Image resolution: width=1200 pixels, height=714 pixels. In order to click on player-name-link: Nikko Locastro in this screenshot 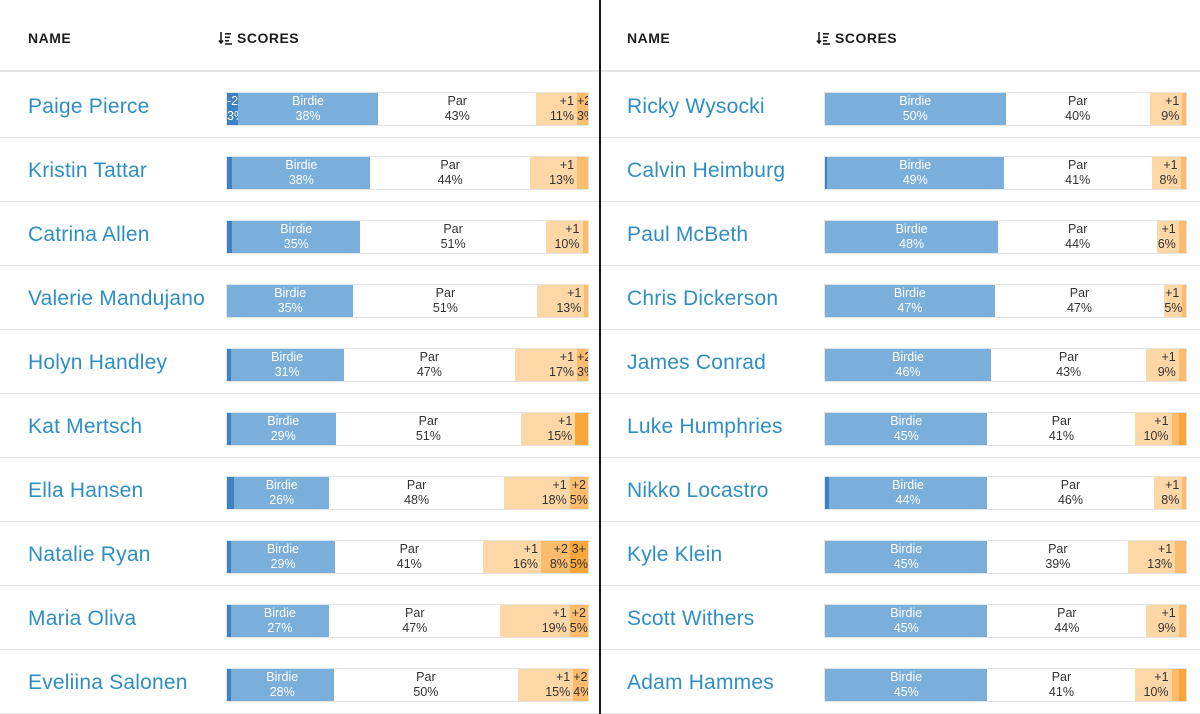, I will do `click(698, 490)`.